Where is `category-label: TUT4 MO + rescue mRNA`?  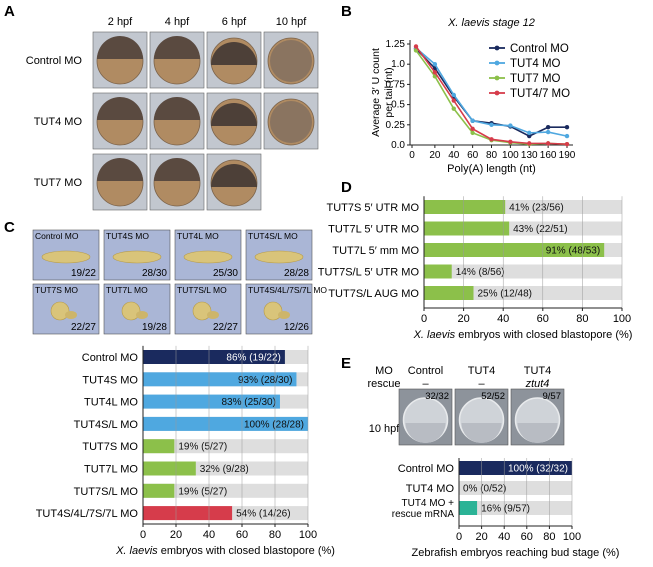 category-label: TUT4 MO + rescue mRNA is located at coordinates (423, 509).